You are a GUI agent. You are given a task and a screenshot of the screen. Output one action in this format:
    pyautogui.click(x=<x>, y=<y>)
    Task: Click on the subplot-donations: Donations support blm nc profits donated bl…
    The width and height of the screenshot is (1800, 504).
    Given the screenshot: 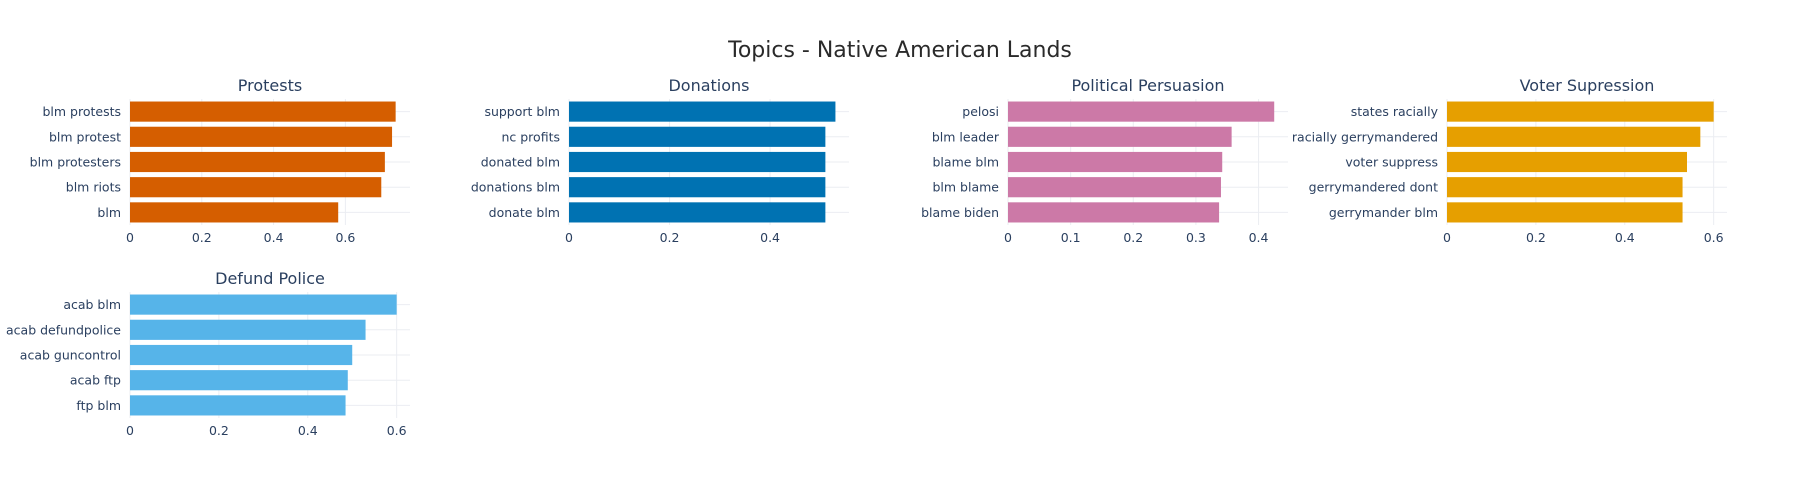 What is the action you would take?
    pyautogui.click(x=660, y=160)
    